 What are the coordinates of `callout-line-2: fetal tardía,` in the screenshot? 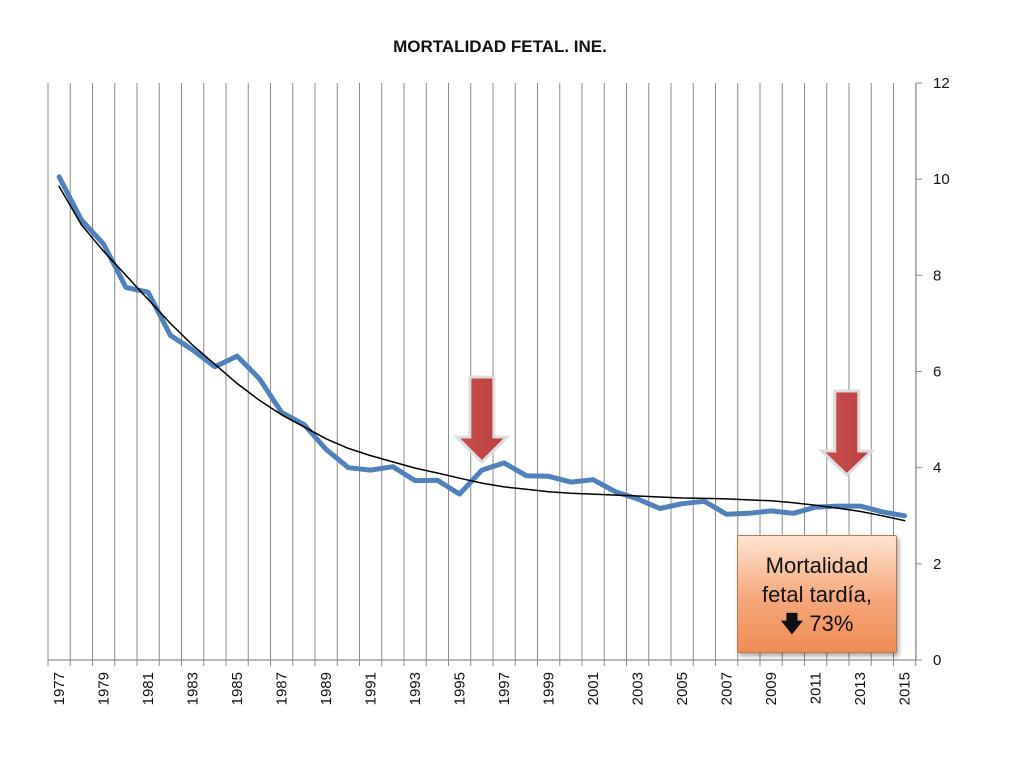 It's located at (817, 594).